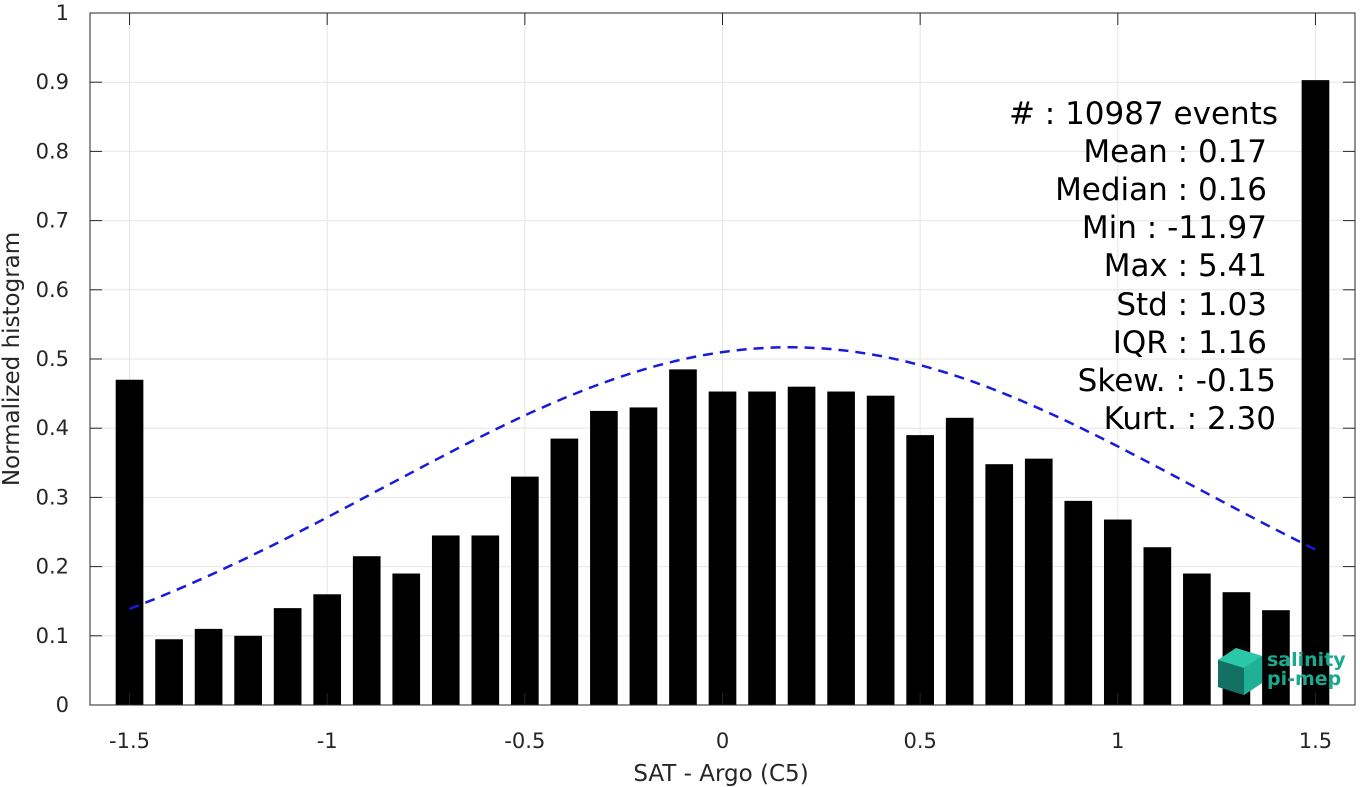 The width and height of the screenshot is (1367, 787). I want to click on stats-count: # : 10987 events, so click(1143, 114).